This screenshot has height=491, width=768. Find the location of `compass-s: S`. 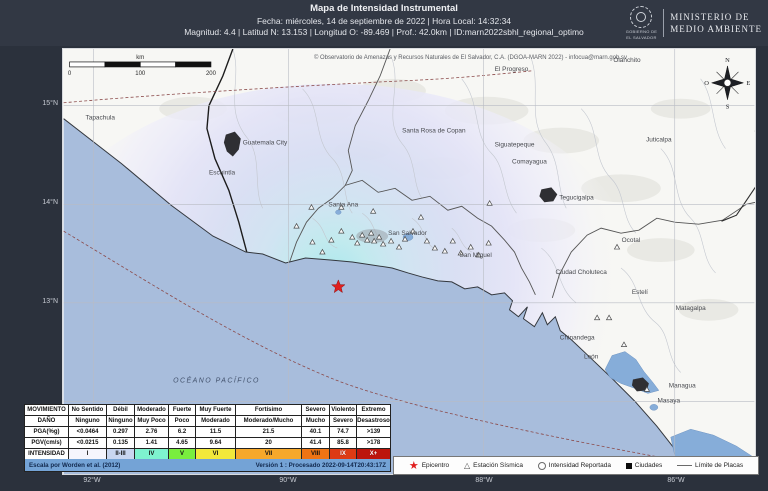

compass-s: S is located at coordinates (728, 107).